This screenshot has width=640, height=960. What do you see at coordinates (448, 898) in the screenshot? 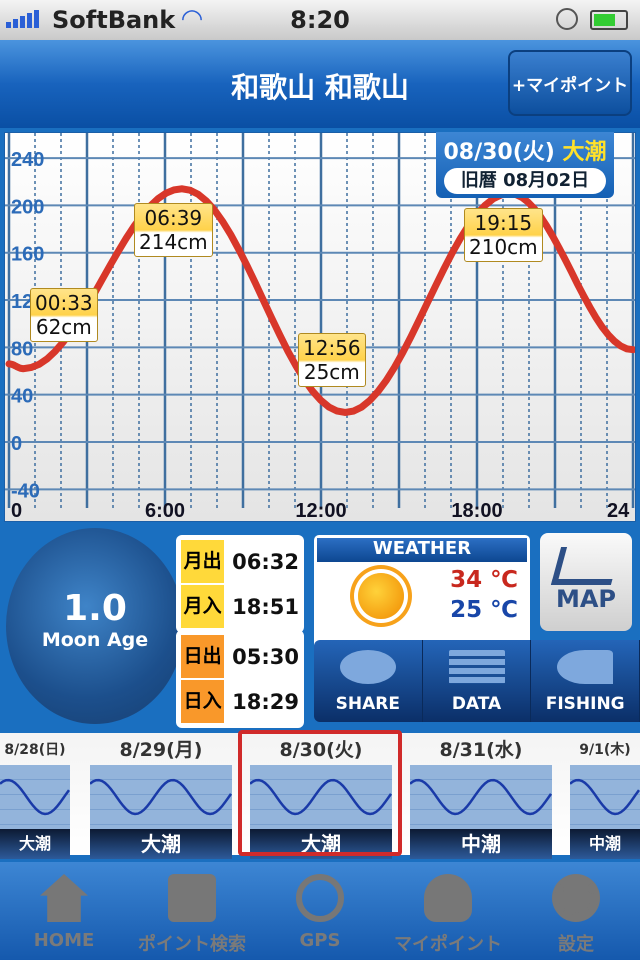
I see `person-pin-icon` at bounding box center [448, 898].